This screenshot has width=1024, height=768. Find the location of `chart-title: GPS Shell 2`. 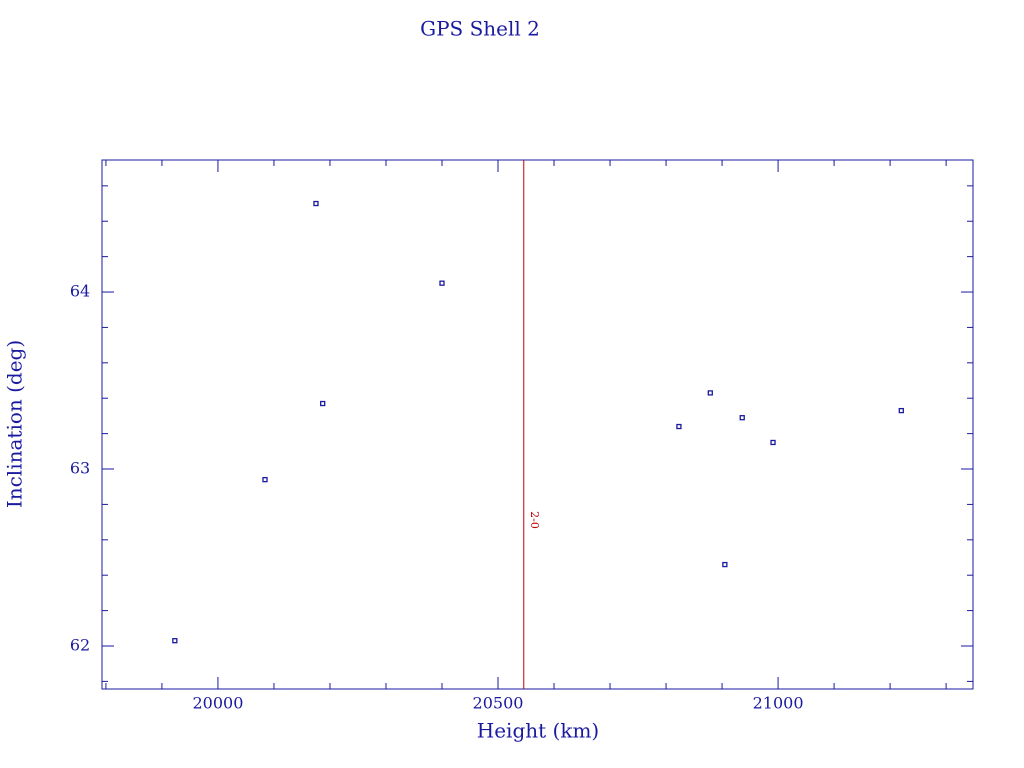

chart-title: GPS Shell 2 is located at coordinates (480, 29).